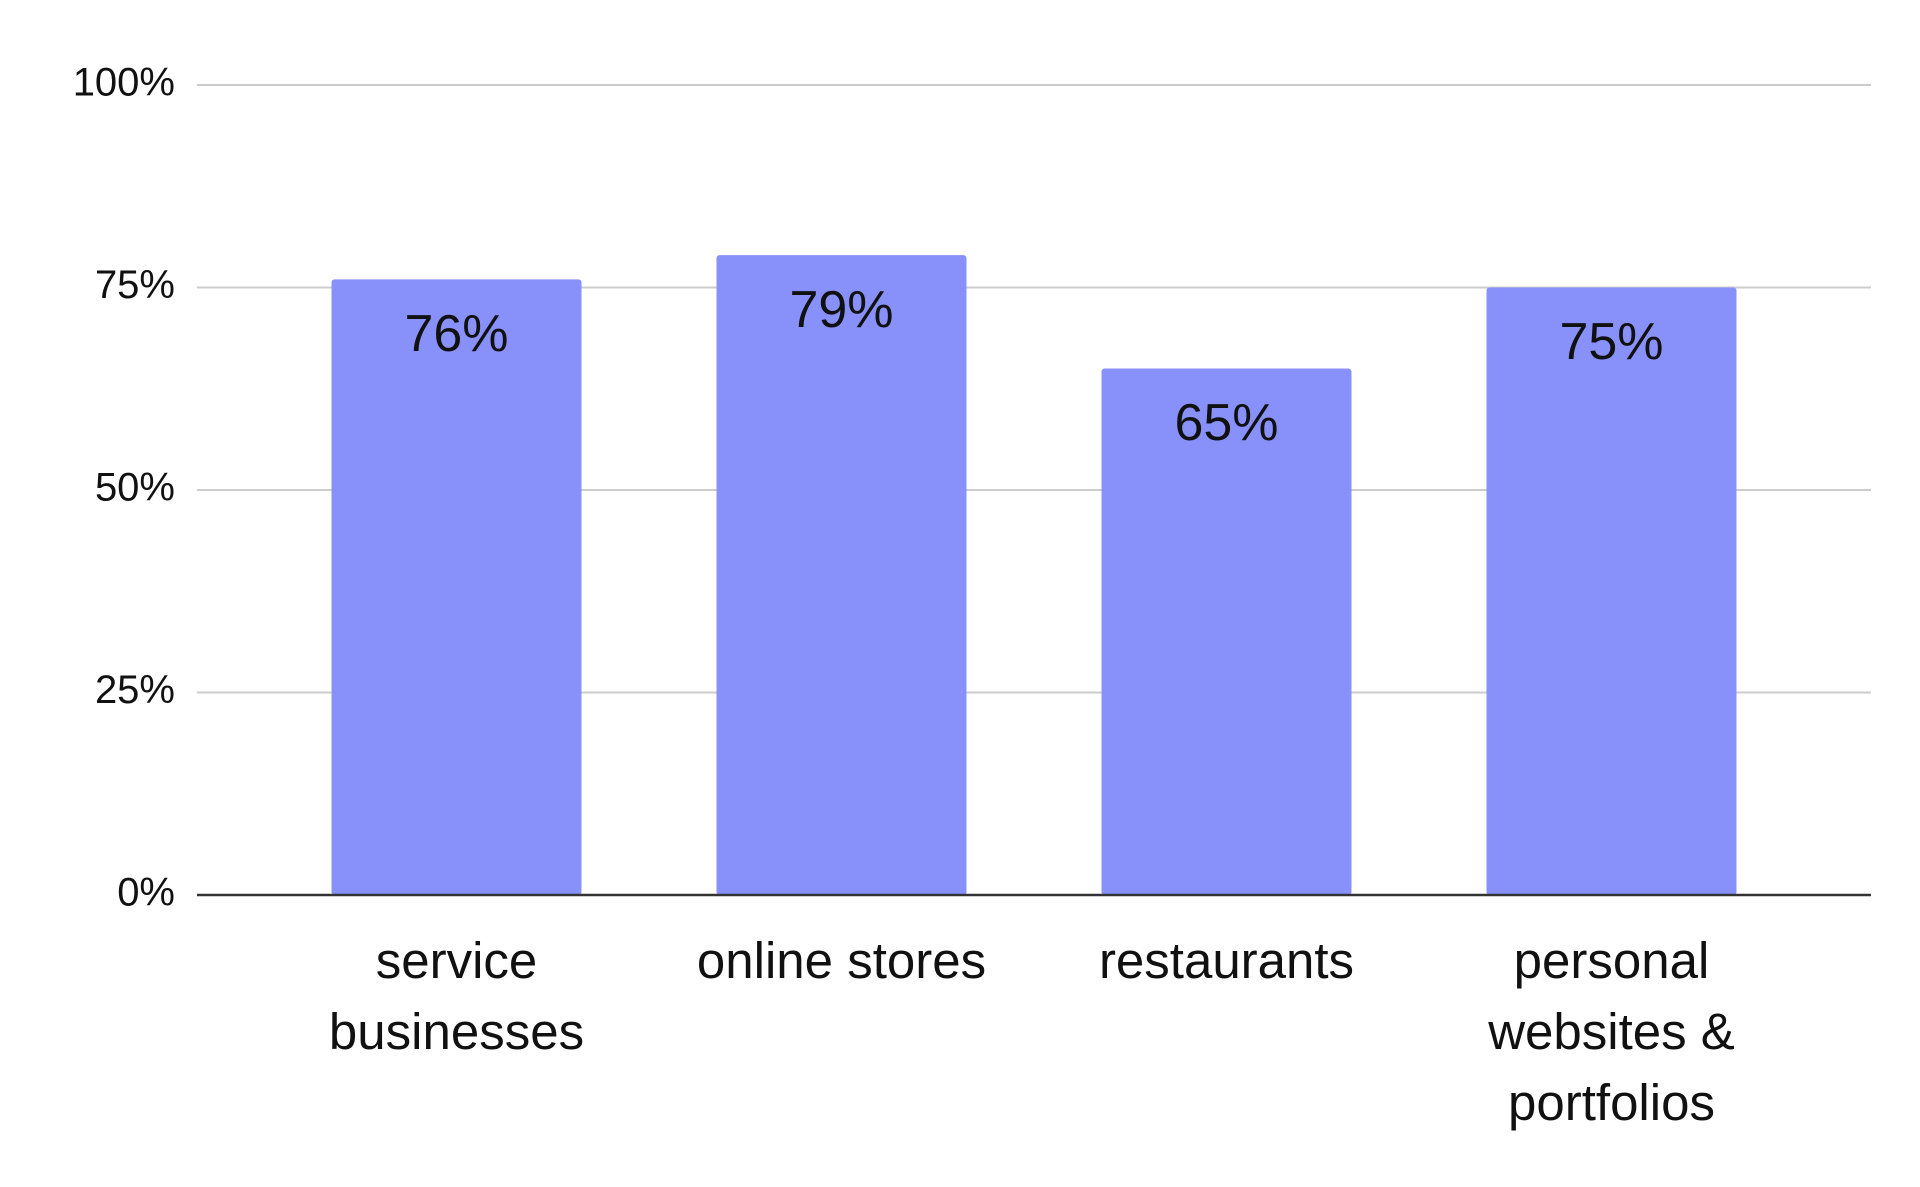 Image resolution: width=1920 pixels, height=1187 pixels. What do you see at coordinates (841, 960) in the screenshot?
I see `x-tick-label: online stores` at bounding box center [841, 960].